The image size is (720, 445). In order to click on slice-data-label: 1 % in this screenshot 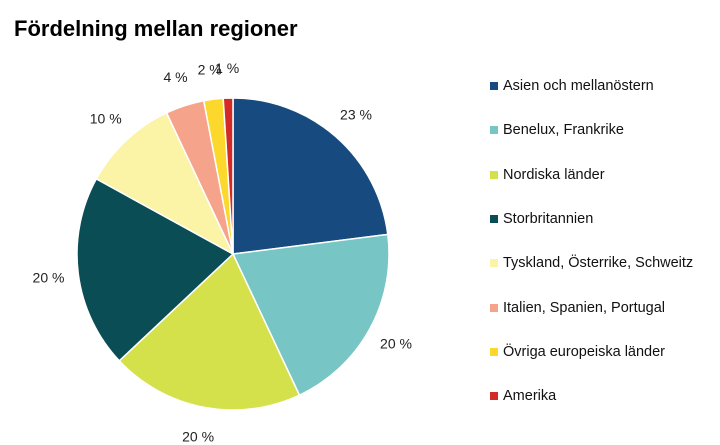, I will do `click(227, 68)`.